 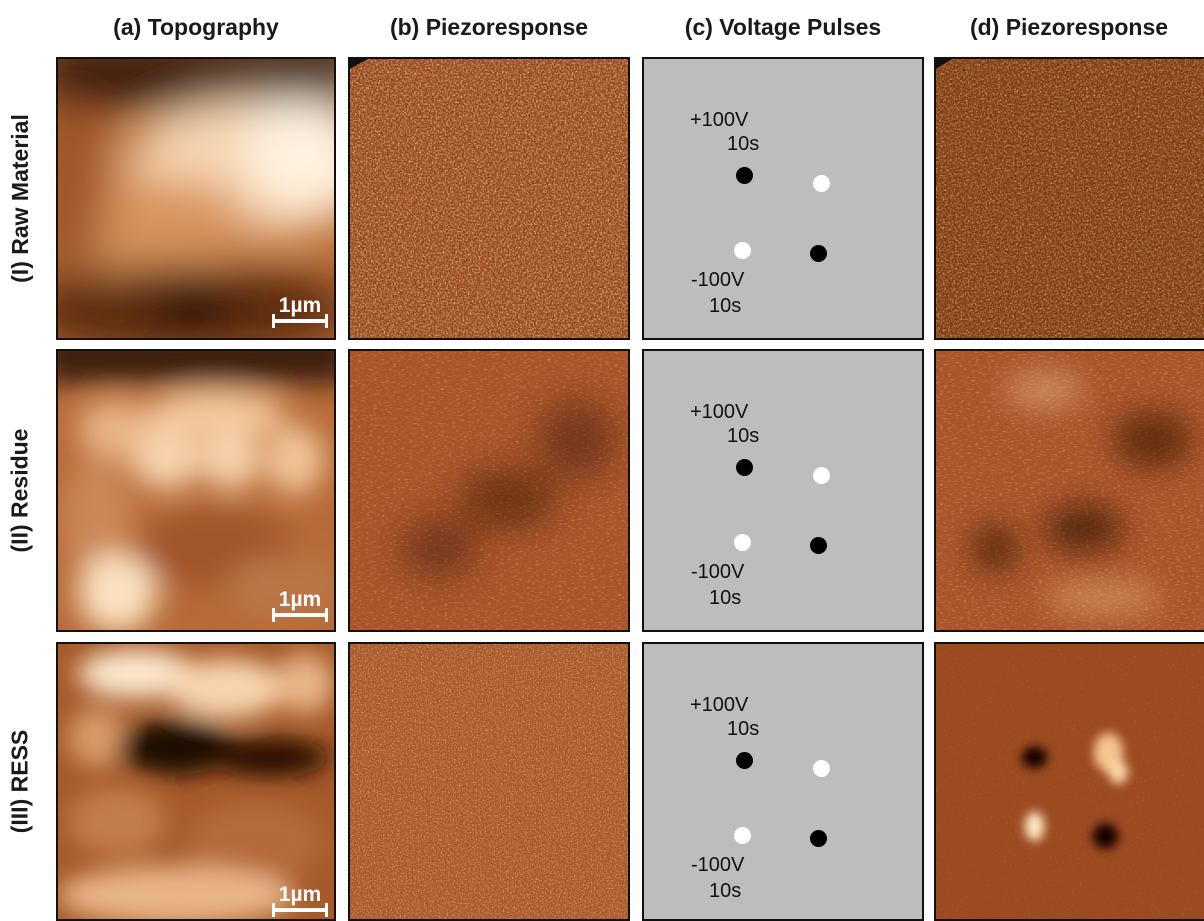 I want to click on piezoresponse-after-panel-raw-material, so click(x=1069, y=198).